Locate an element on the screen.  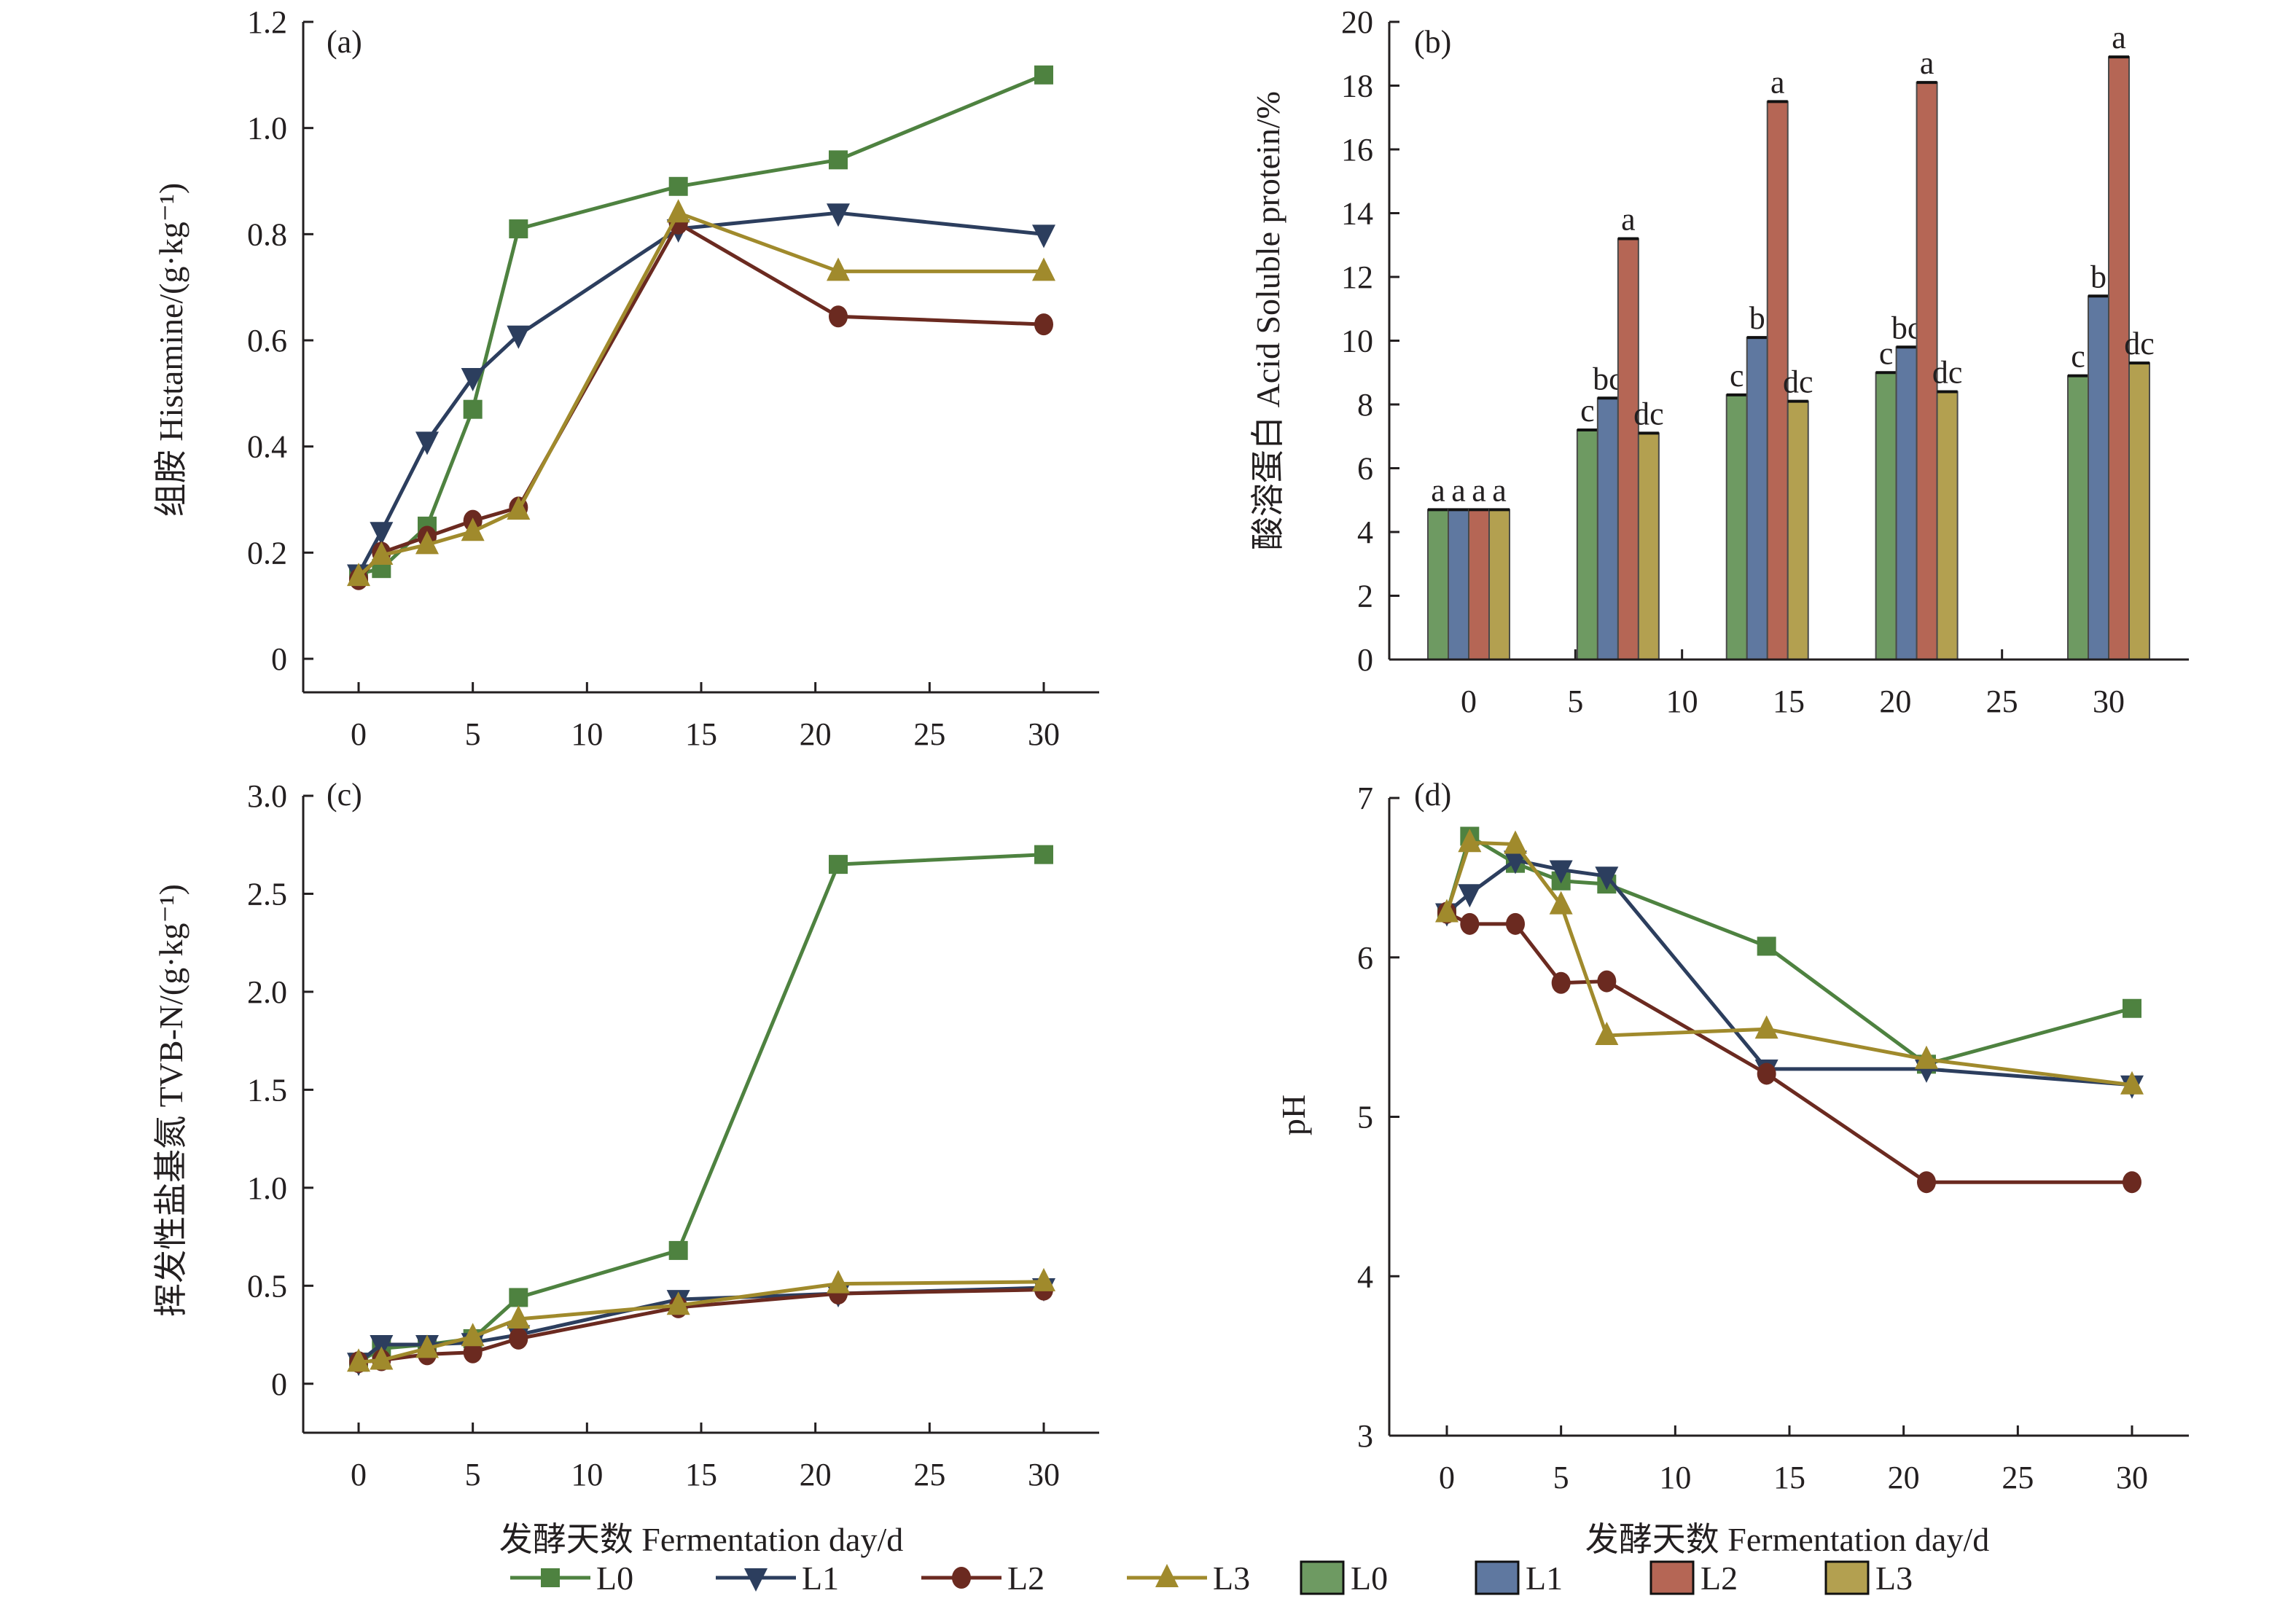
x-tick-label-c: 20 is located at coordinates (816, 1474).